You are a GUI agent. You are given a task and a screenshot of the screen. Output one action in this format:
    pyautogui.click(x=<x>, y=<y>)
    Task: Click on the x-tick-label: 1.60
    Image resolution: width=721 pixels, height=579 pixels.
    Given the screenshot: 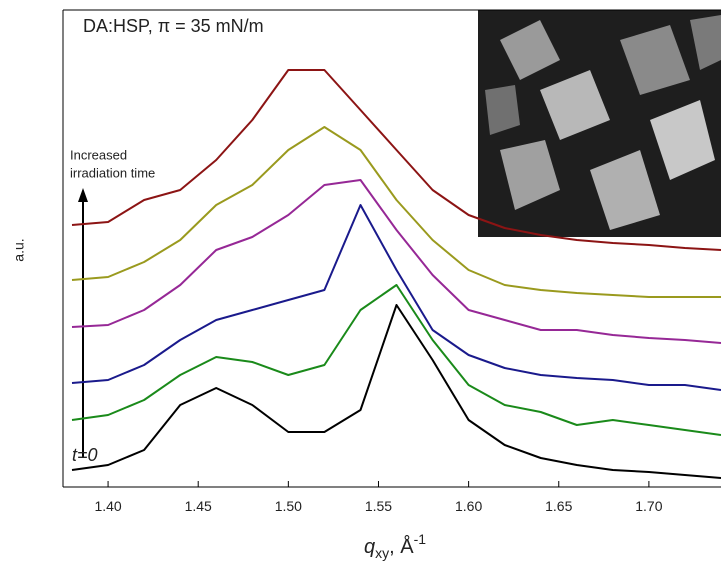 What is the action you would take?
    pyautogui.click(x=468, y=506)
    